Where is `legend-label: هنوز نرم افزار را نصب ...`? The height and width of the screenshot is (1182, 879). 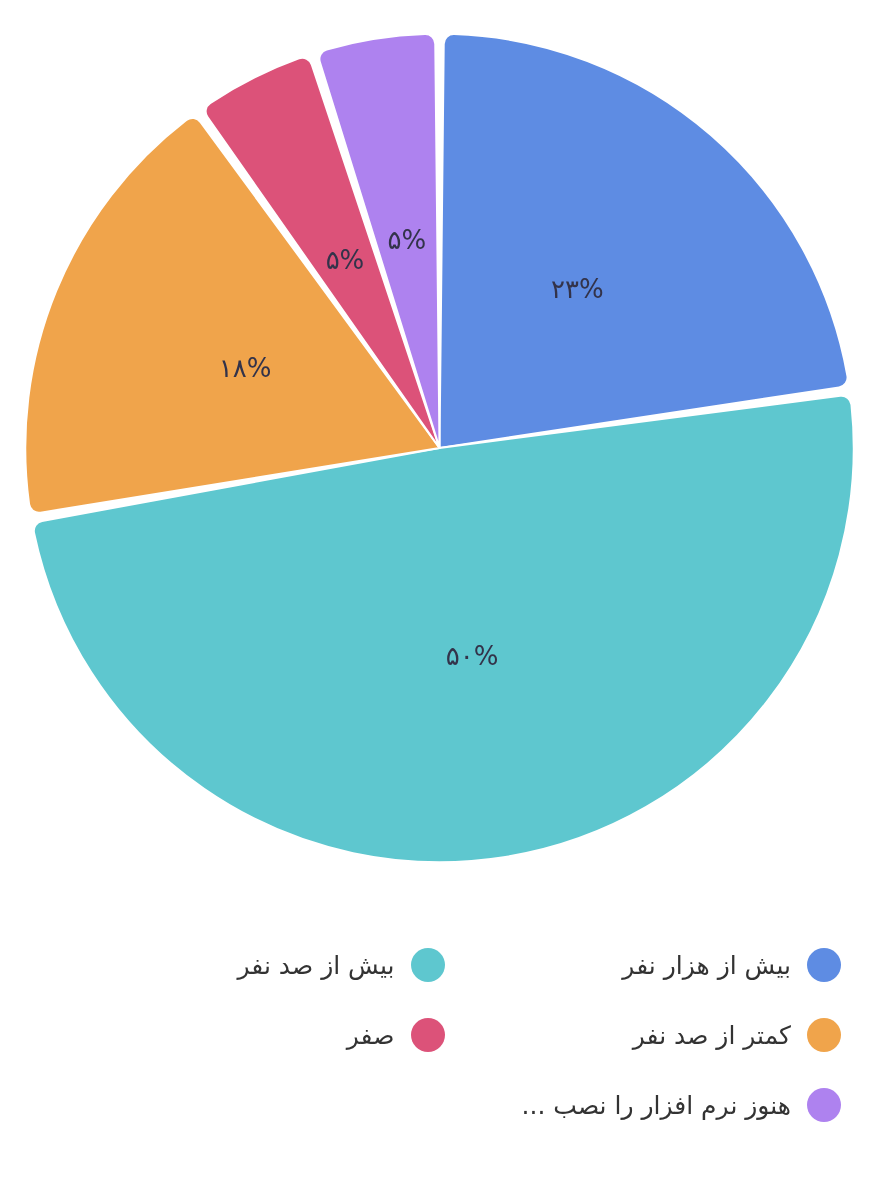 legend-label: هنوز نرم افزار را نصب ... is located at coordinates (656, 1105).